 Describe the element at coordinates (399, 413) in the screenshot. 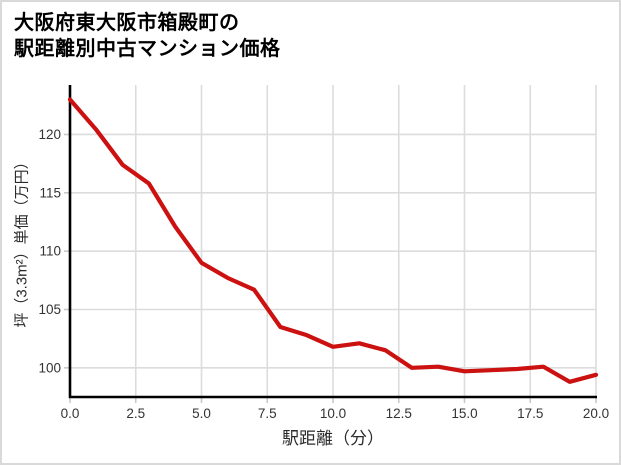

I see `x-tick-label: 12.5` at that location.